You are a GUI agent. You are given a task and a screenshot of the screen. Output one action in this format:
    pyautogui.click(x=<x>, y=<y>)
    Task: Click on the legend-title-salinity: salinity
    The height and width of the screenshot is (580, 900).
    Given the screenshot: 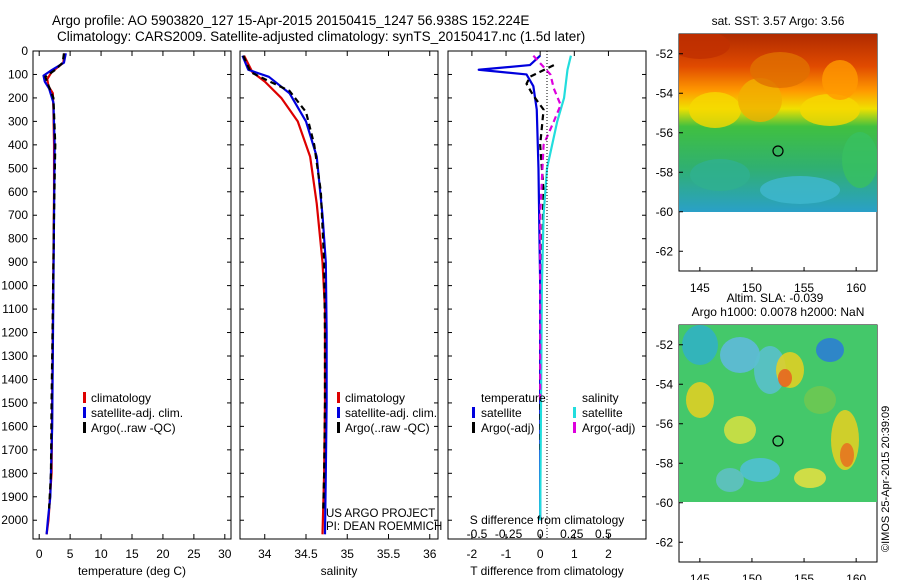 What is the action you would take?
    pyautogui.click(x=600, y=398)
    